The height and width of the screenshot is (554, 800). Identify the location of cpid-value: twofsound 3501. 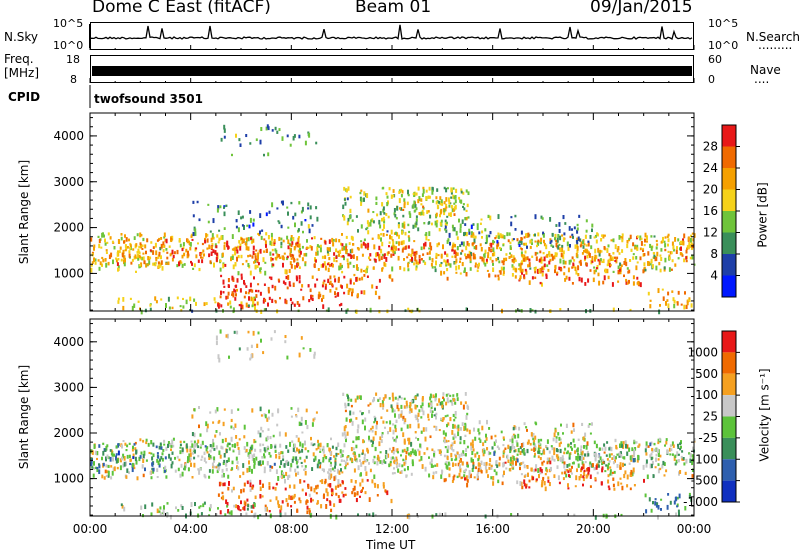
(148, 99).